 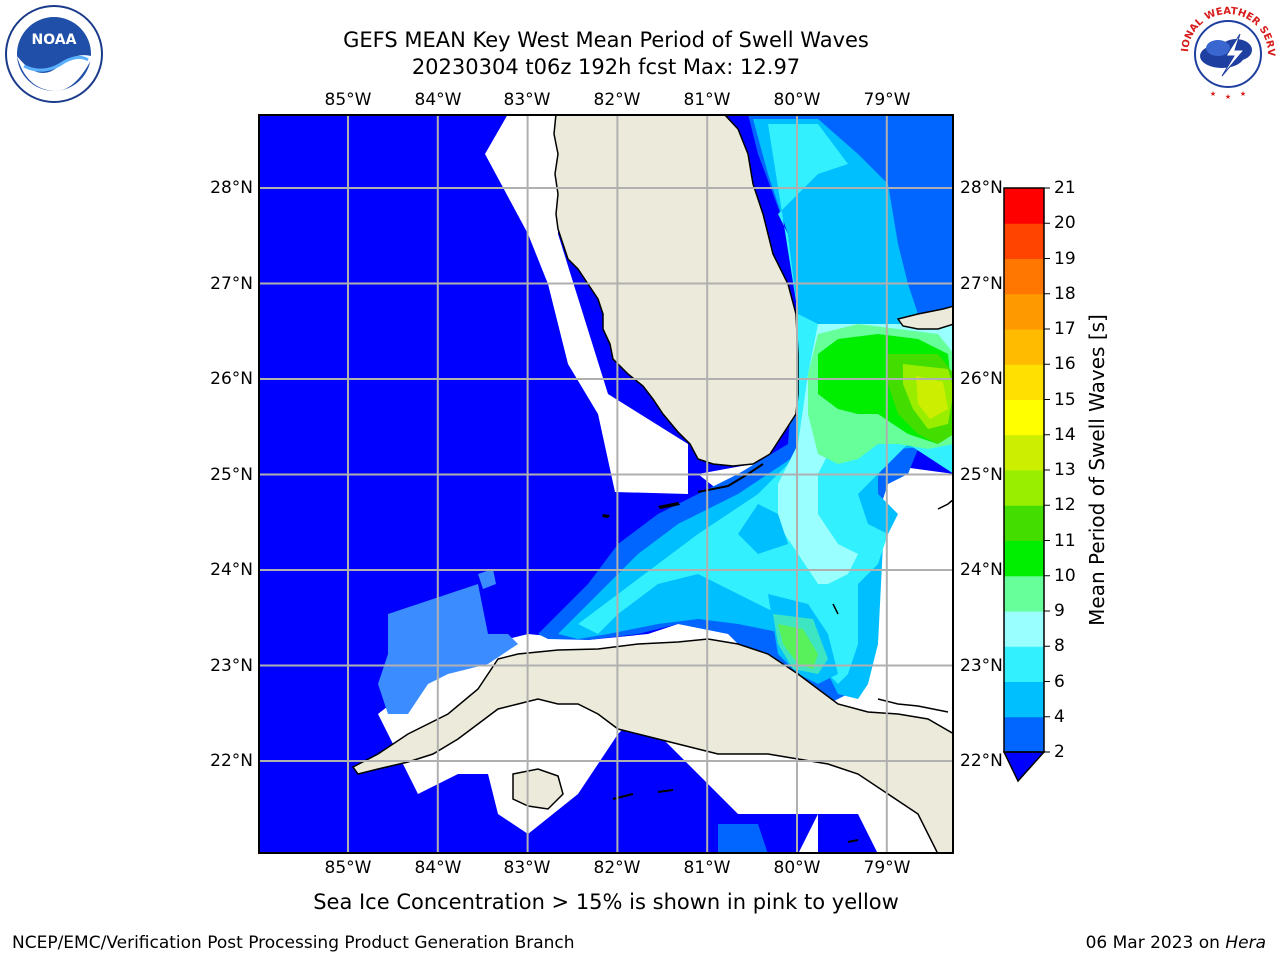 I want to click on lat-label-left: 23°N, so click(x=231, y=666).